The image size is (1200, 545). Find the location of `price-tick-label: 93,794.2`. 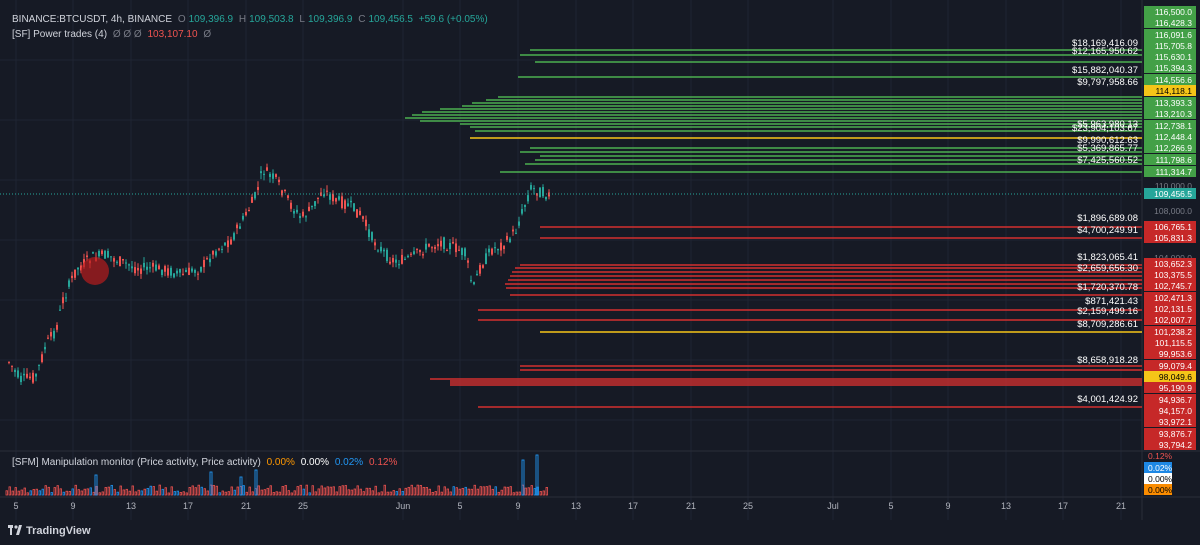

price-tick-label: 93,794.2 is located at coordinates (1175, 445).